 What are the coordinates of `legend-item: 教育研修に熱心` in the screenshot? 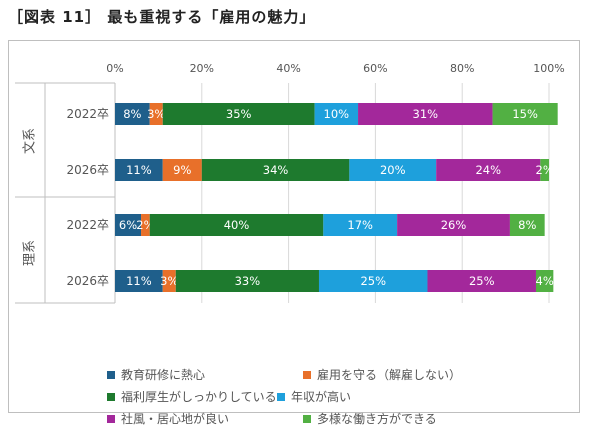 It's located at (156, 374).